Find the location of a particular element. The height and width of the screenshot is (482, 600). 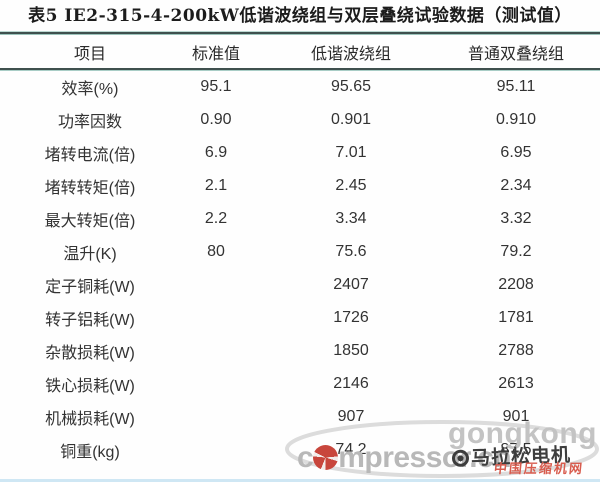

row-value: 95.65 is located at coordinates (351, 86).